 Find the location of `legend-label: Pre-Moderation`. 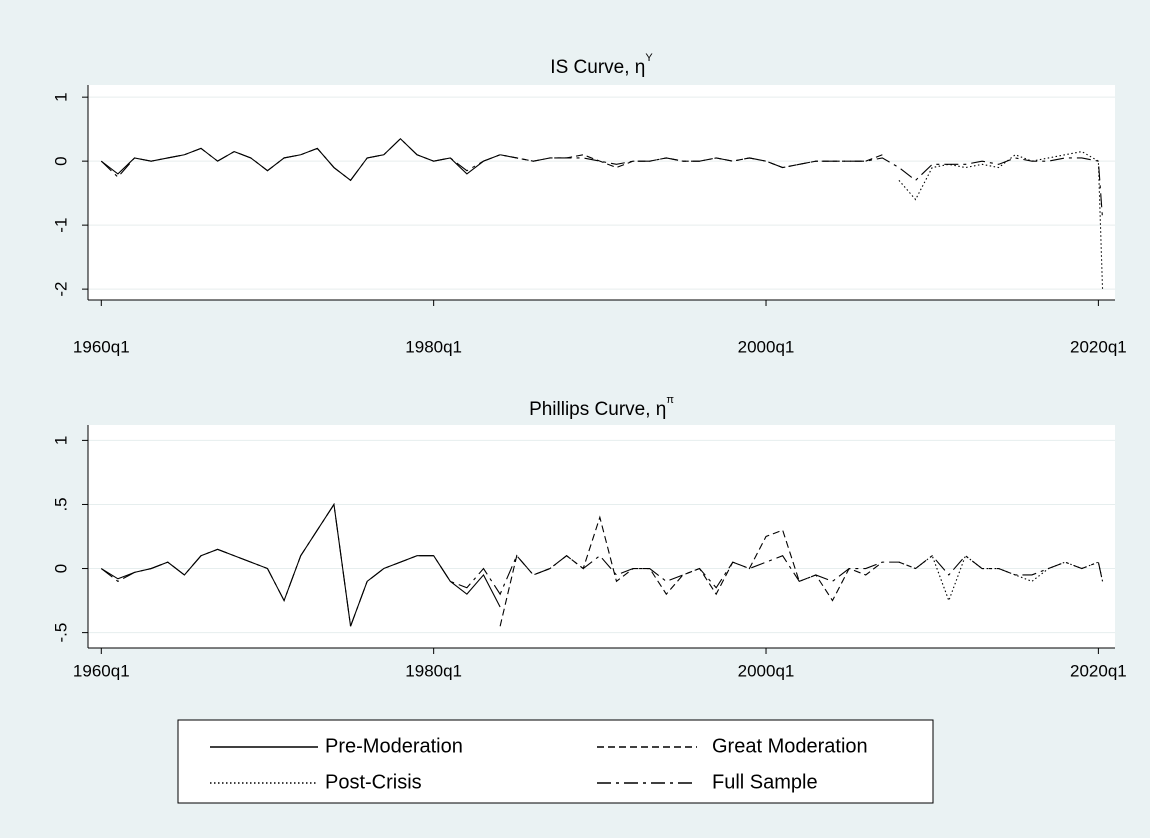

legend-label: Pre-Moderation is located at coordinates (394, 746).